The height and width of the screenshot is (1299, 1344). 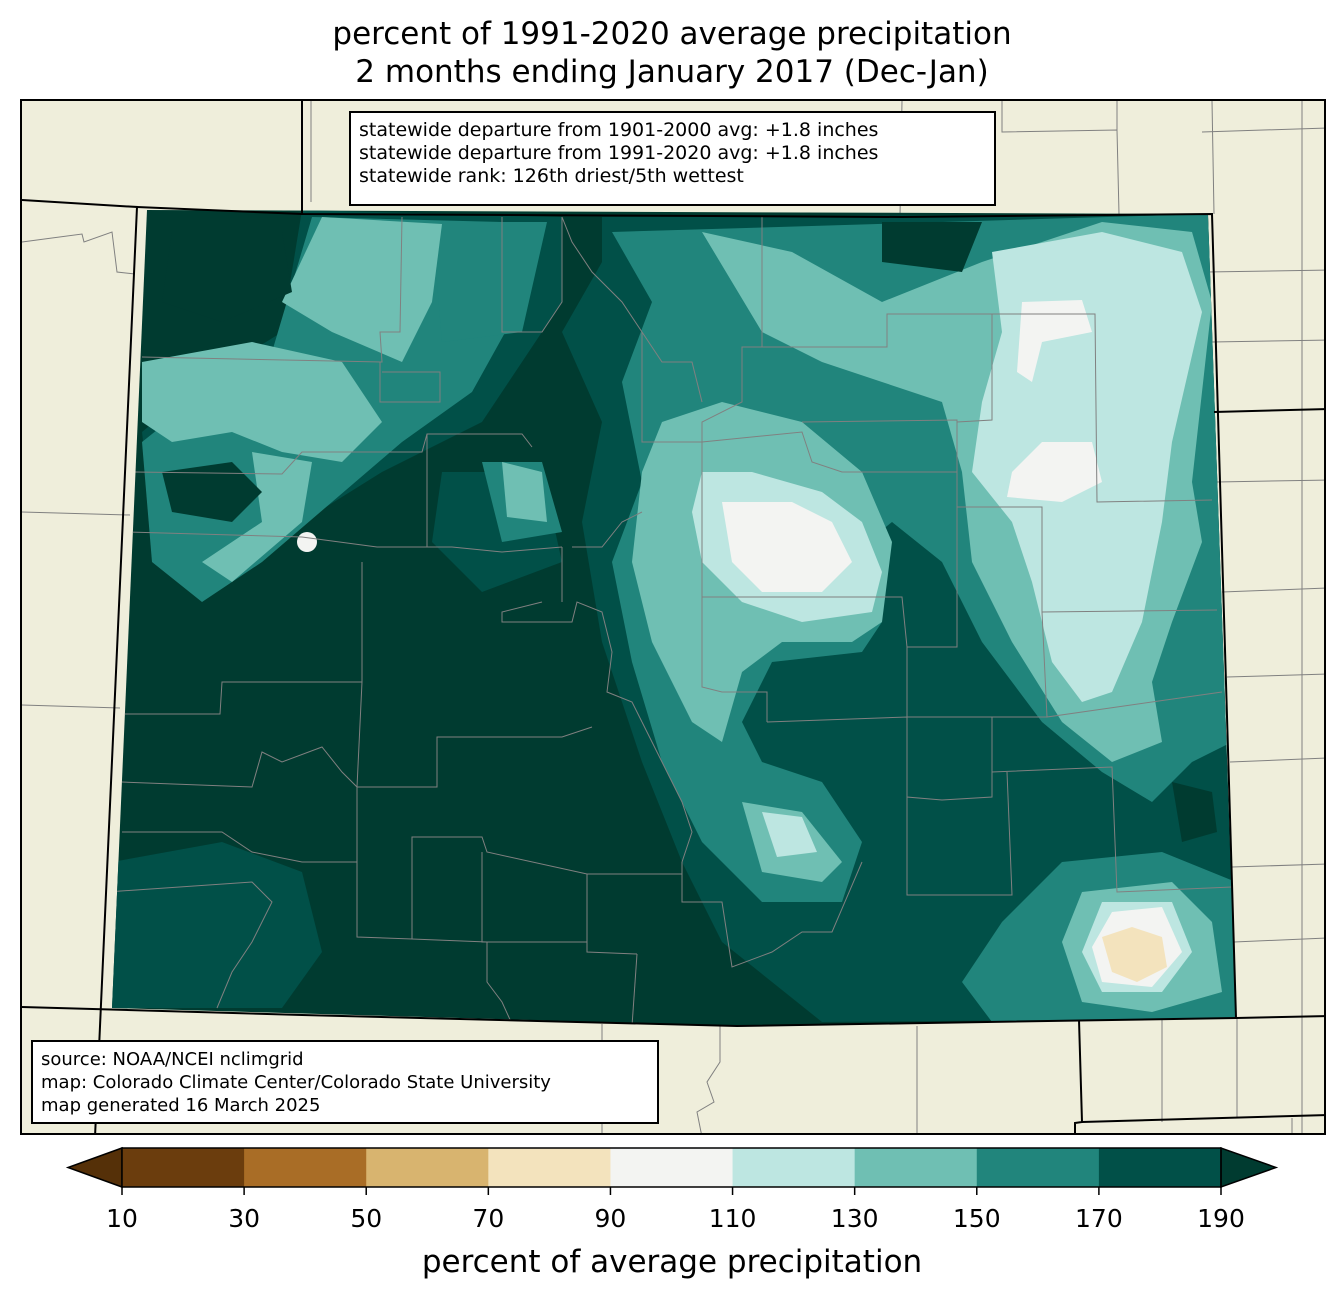 What do you see at coordinates (181, 1105) in the screenshot?
I see `generated-date-line: map generated 16 March 2025` at bounding box center [181, 1105].